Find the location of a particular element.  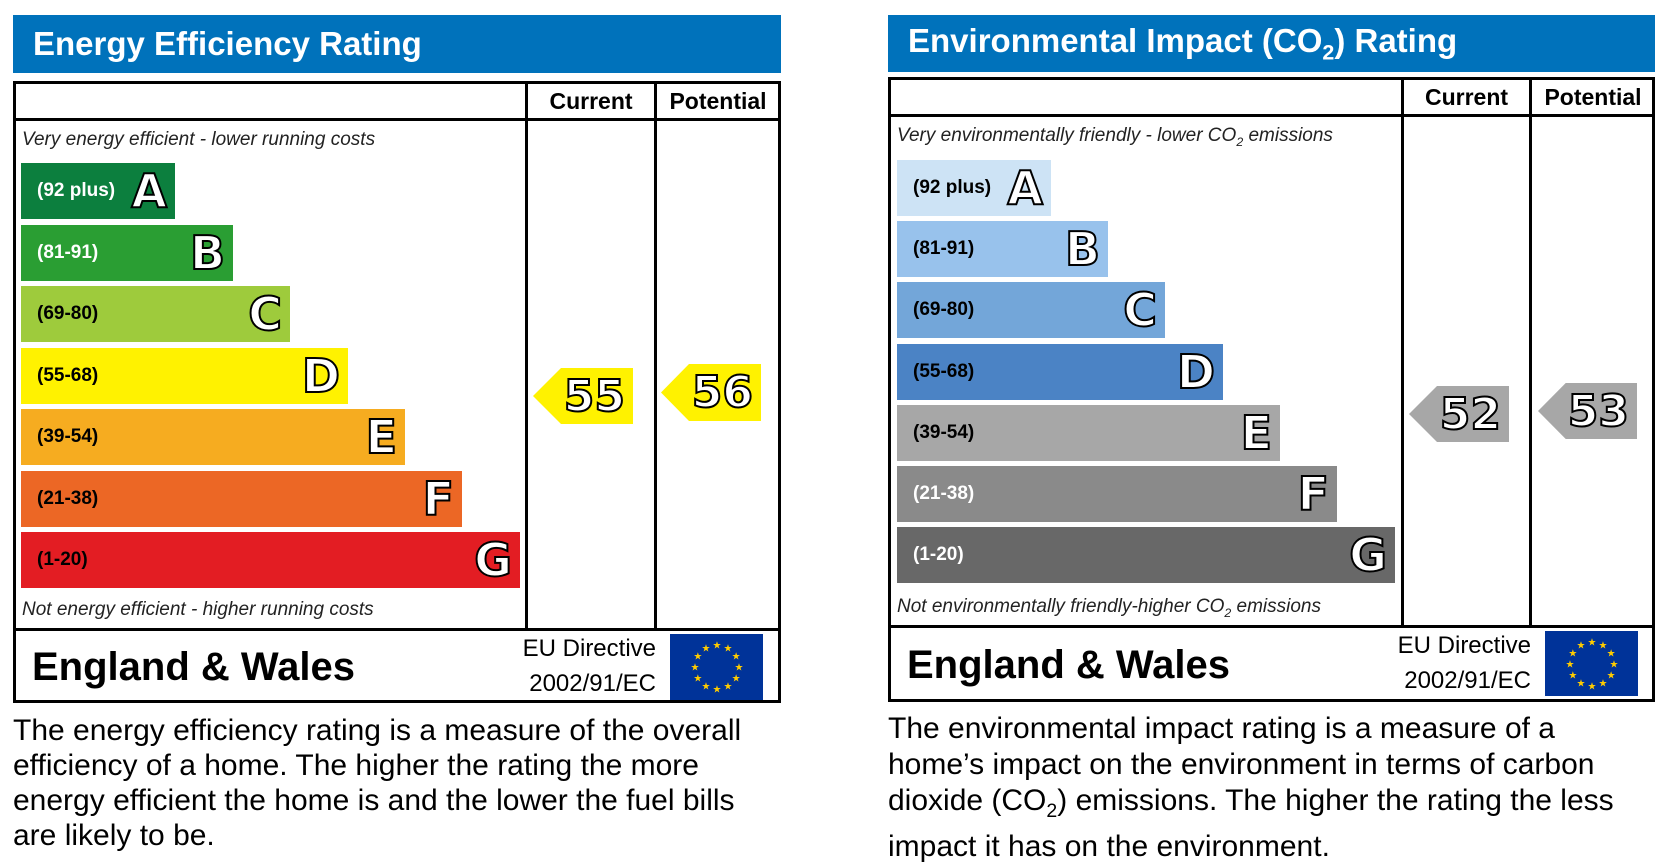

energy-title-bar: Energy Efficiency Rating is located at coordinates (397, 44).